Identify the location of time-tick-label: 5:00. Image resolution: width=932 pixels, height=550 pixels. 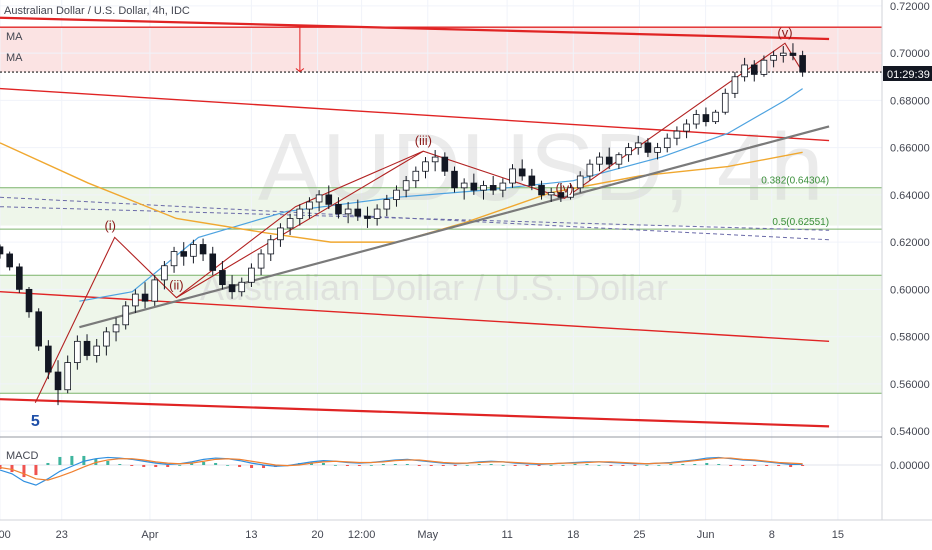
(5, 535).